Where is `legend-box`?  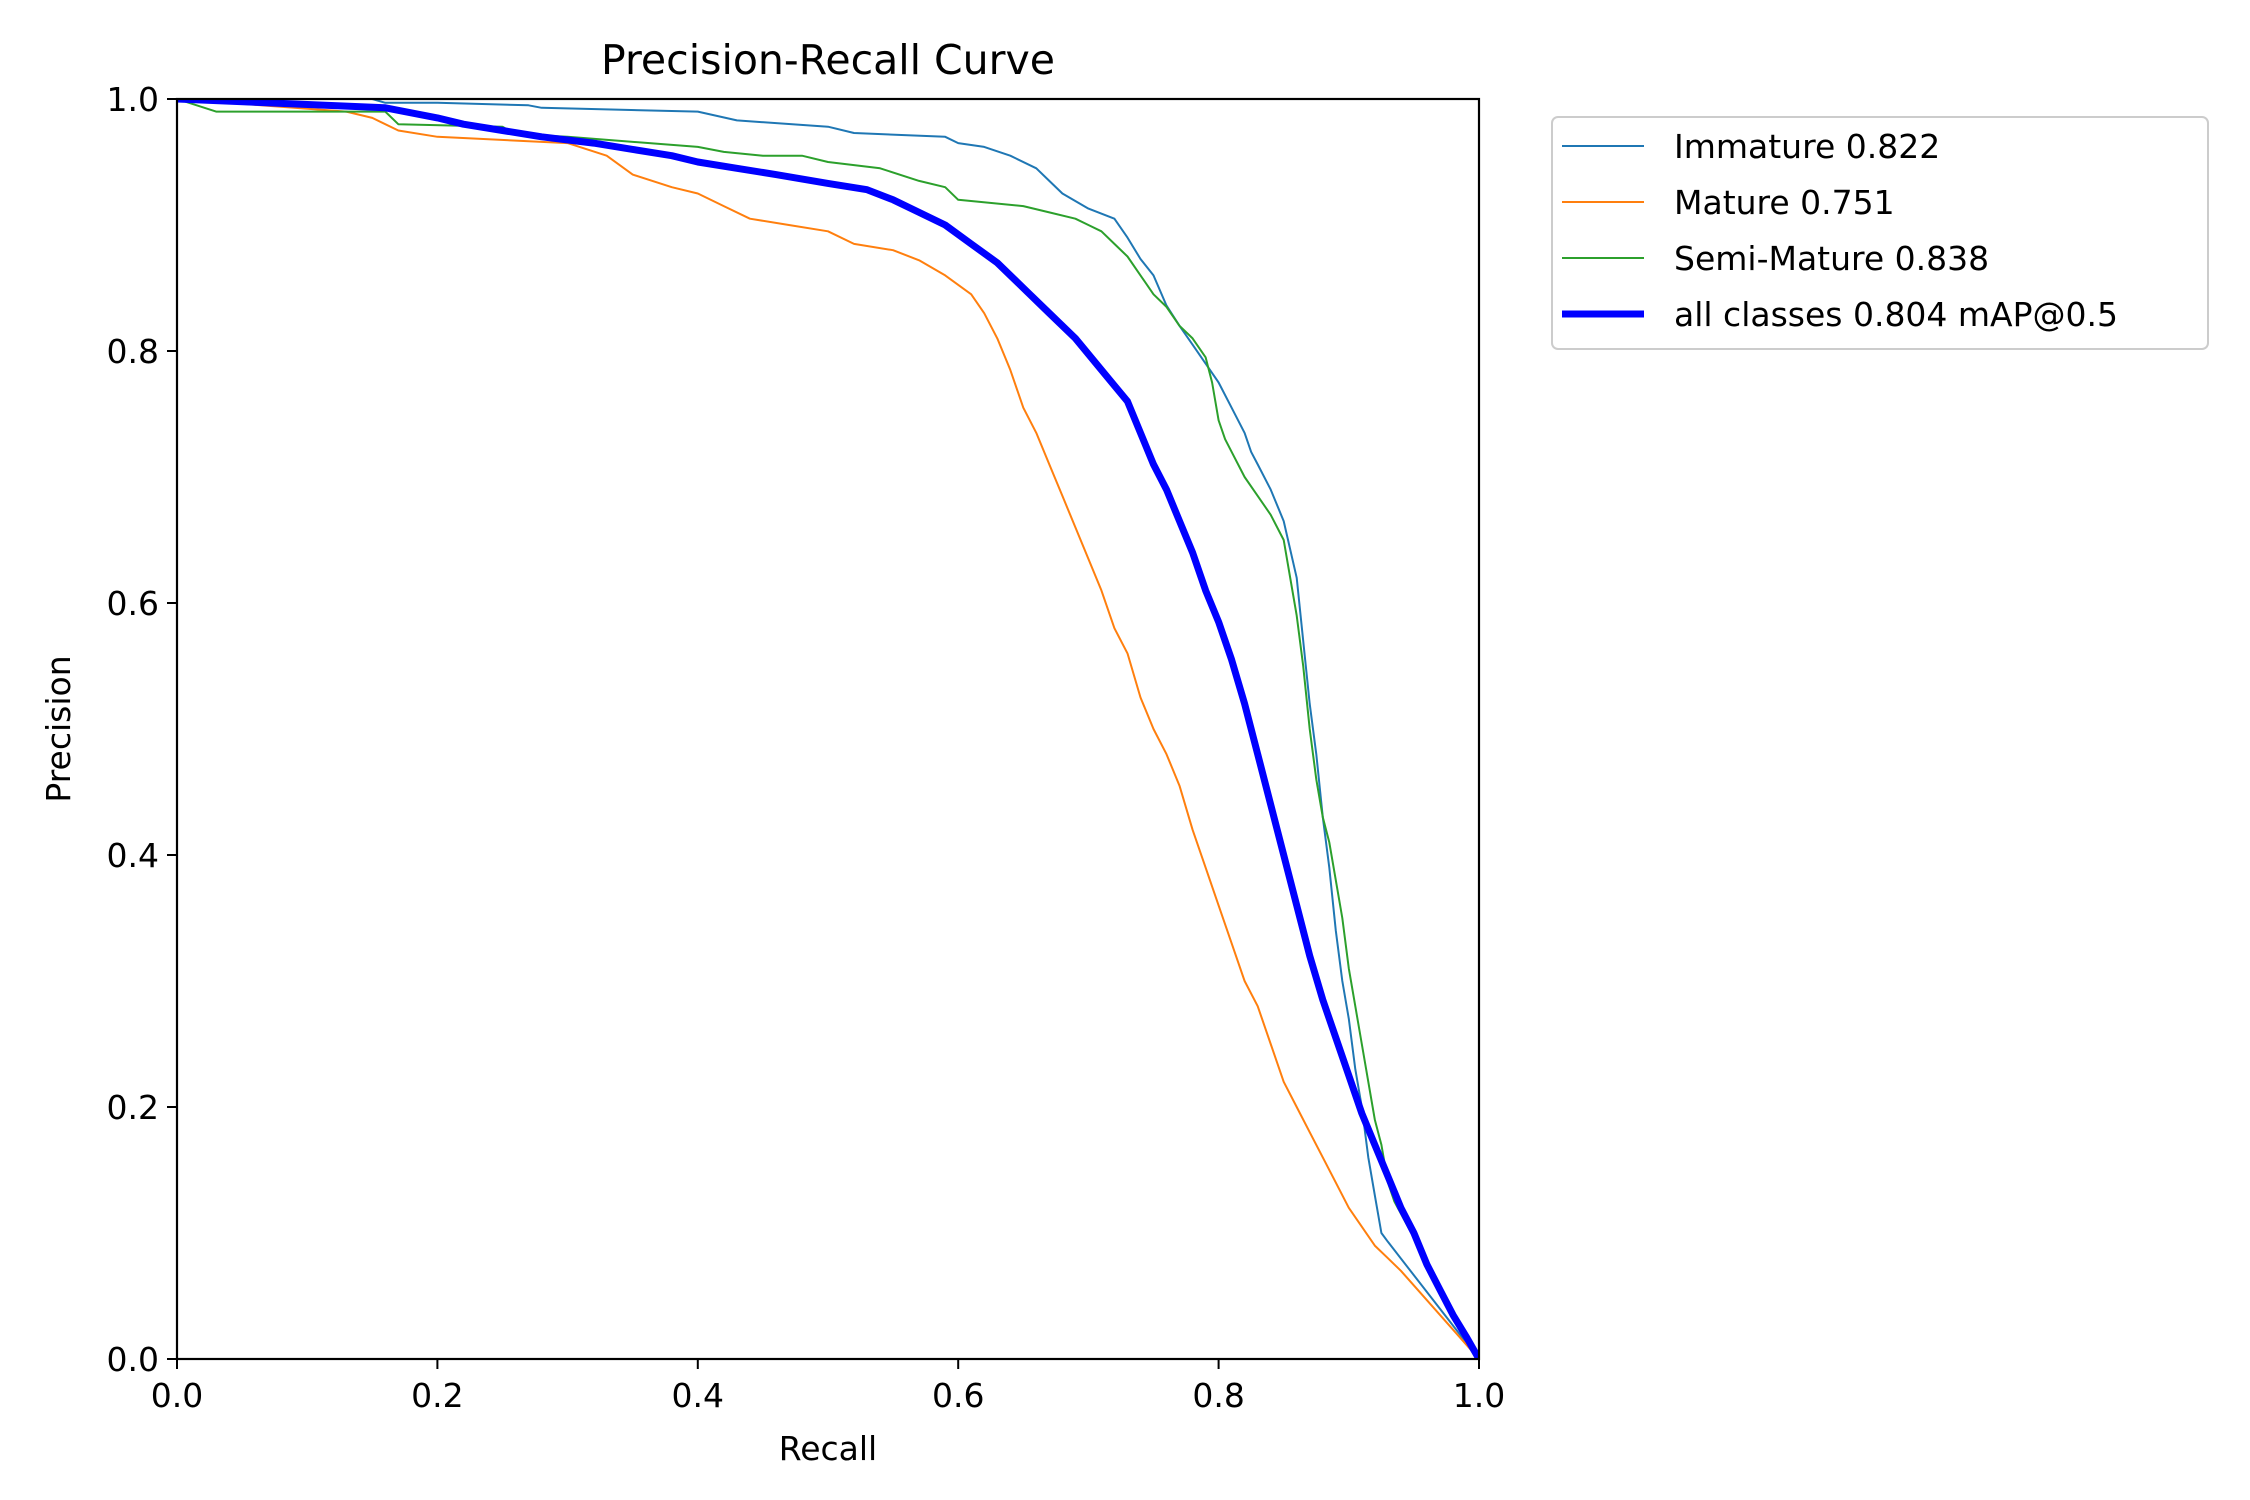
legend-box is located at coordinates (1880, 233).